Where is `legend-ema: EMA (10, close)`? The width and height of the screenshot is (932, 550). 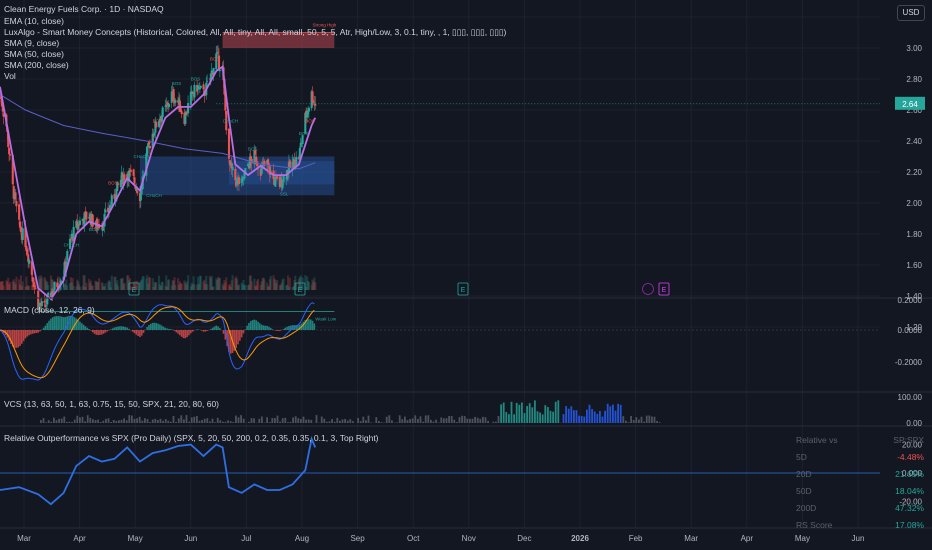 legend-ema: EMA (10, close) is located at coordinates (34, 21).